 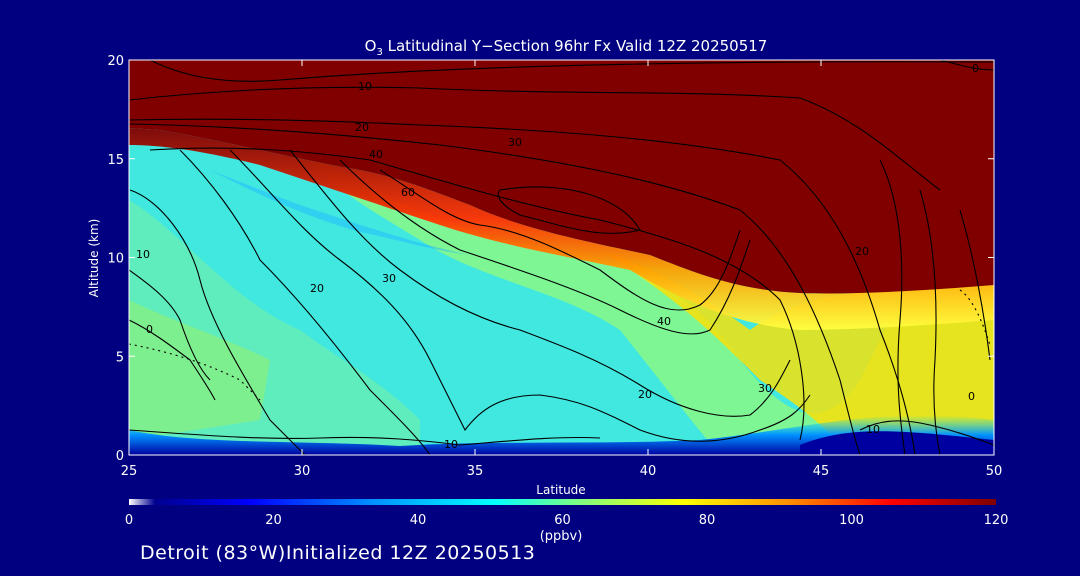 What do you see at coordinates (115, 61) in the screenshot?
I see `y-tick-label: 20` at bounding box center [115, 61].